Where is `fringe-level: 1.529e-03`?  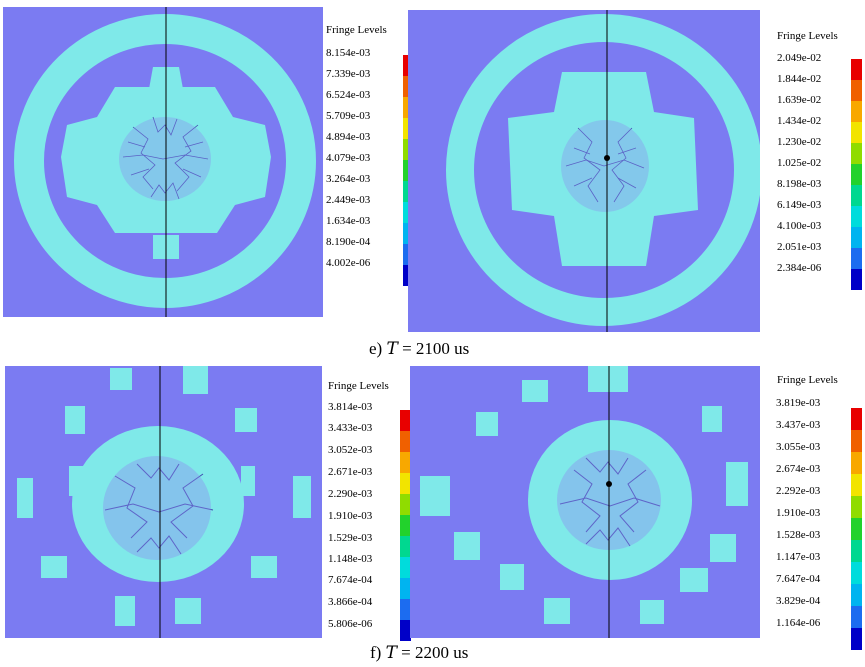 fringe-level: 1.529e-03 is located at coordinates (350, 538).